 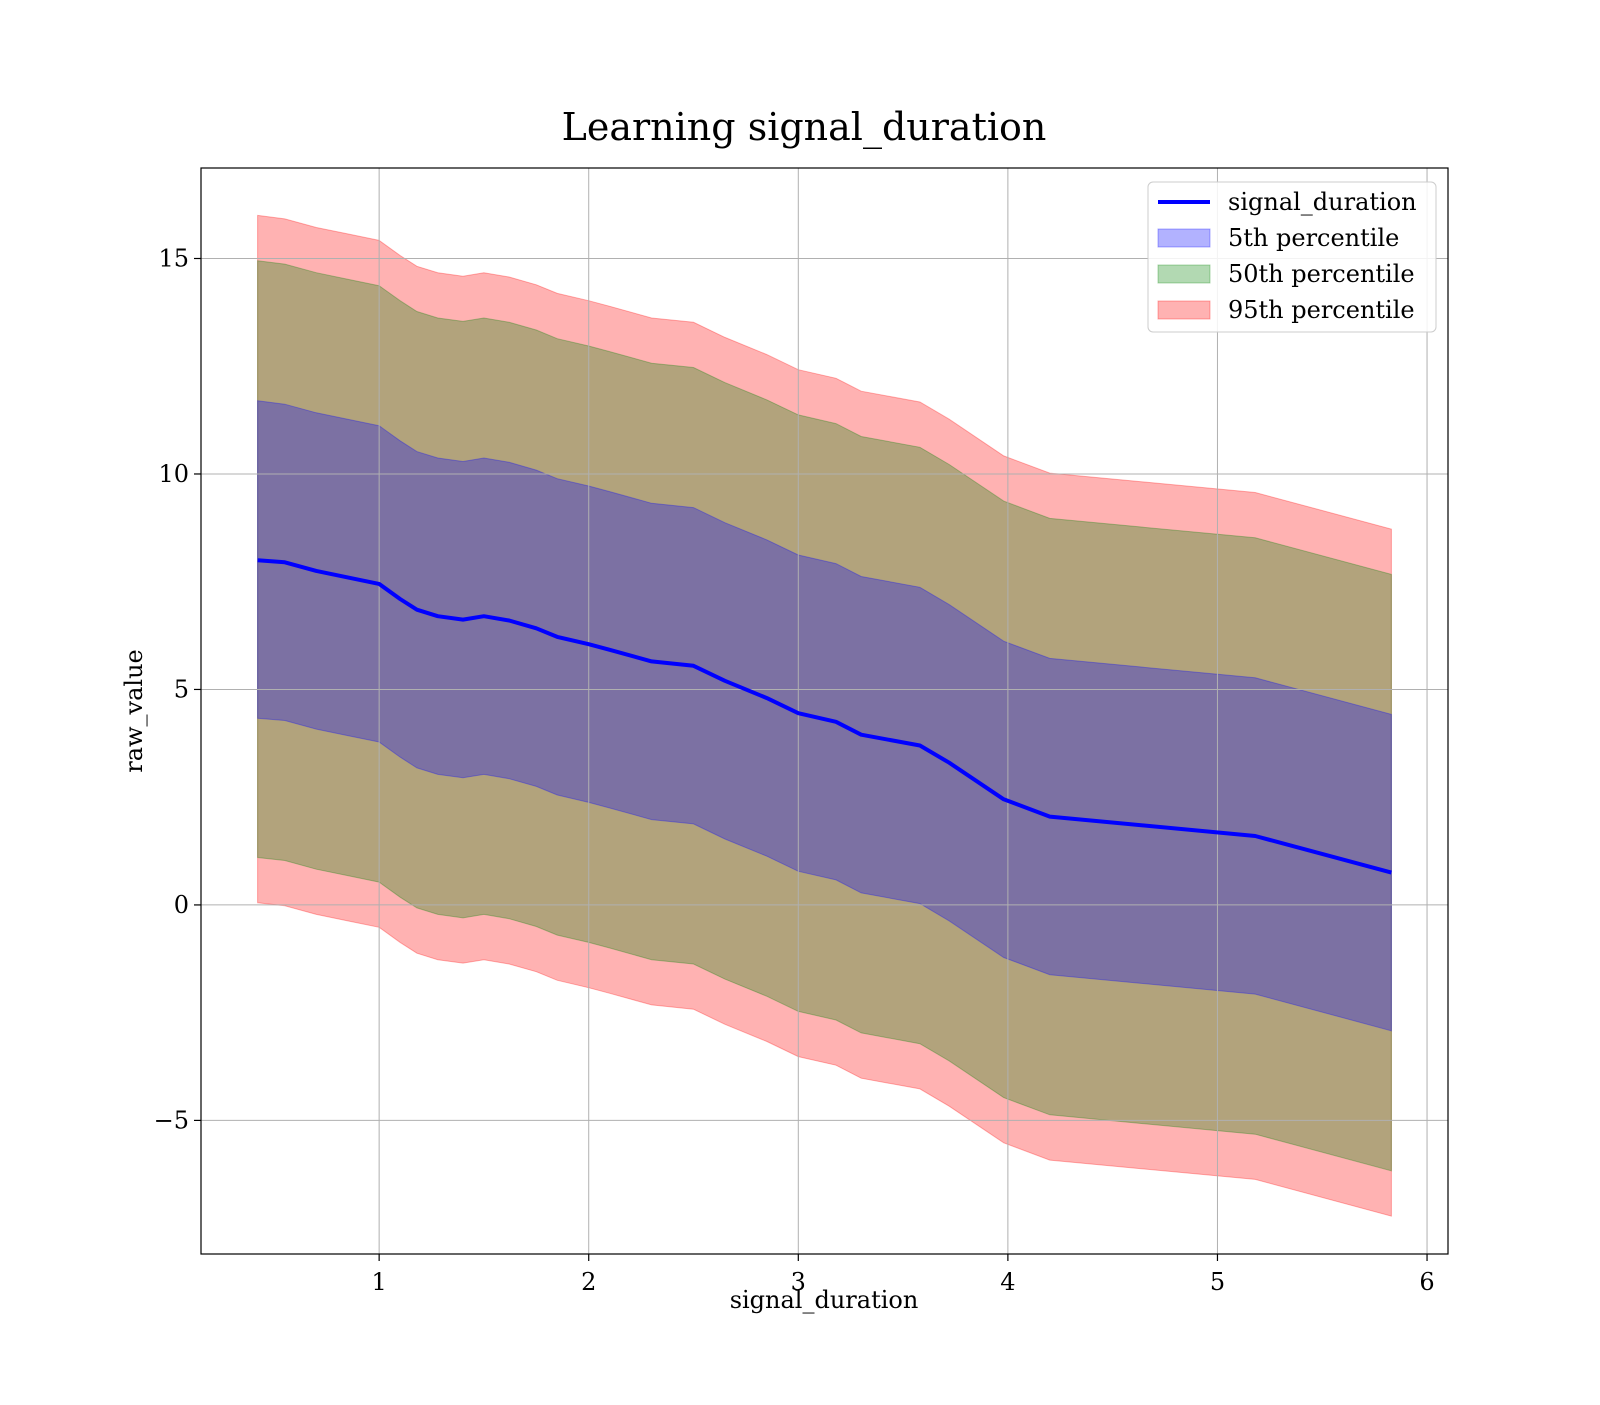 What do you see at coordinates (173, 474) in the screenshot?
I see `y-tick-label: 10` at bounding box center [173, 474].